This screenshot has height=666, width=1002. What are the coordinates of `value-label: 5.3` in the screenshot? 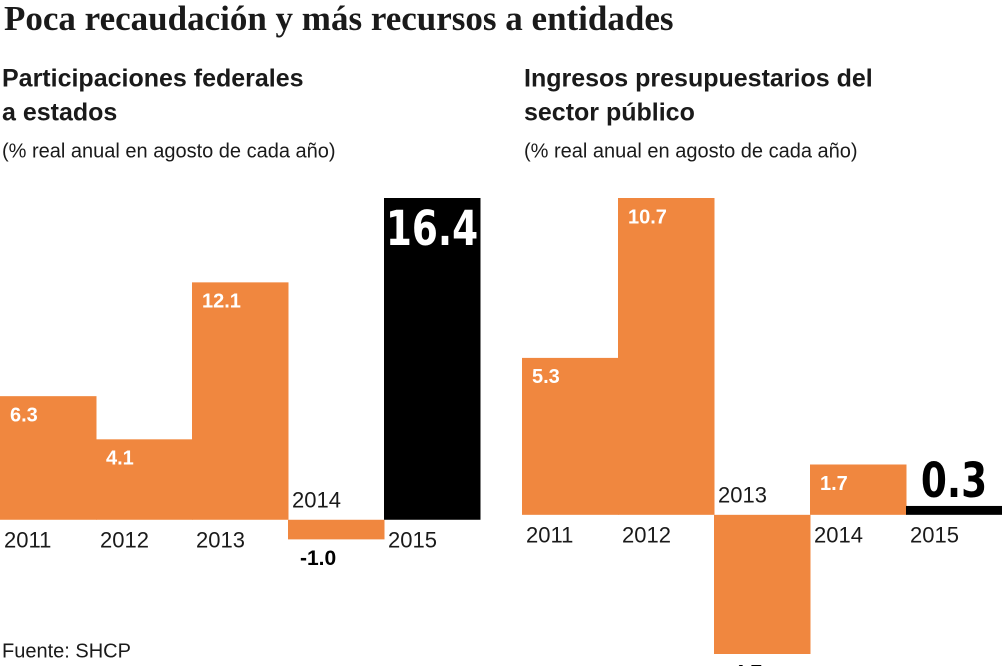 It's located at (546, 377).